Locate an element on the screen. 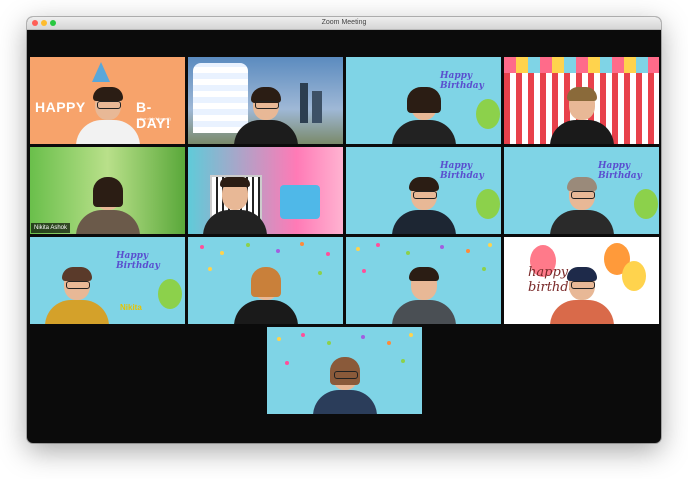 This screenshot has width=688, height=479. participant-tile-5: Nikita Ashok is located at coordinates (107, 190).